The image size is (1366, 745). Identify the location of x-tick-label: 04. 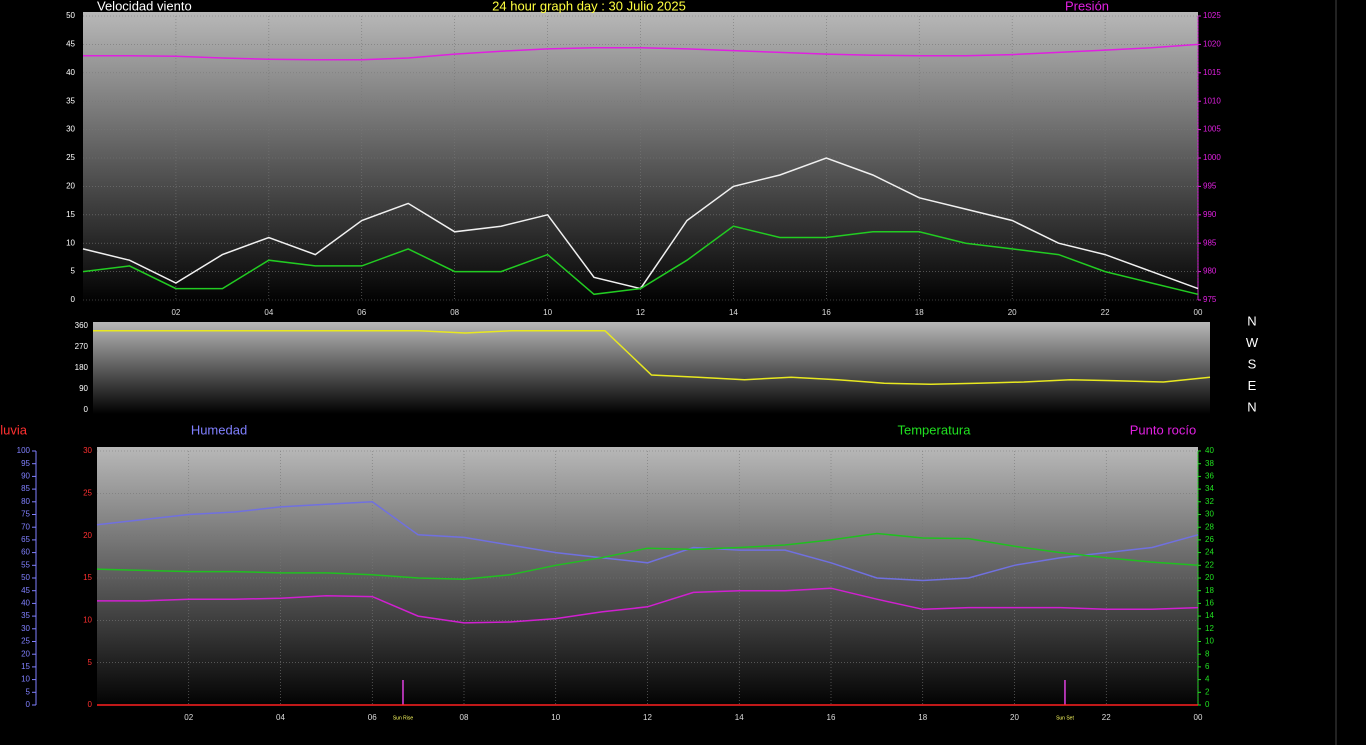
(280, 717).